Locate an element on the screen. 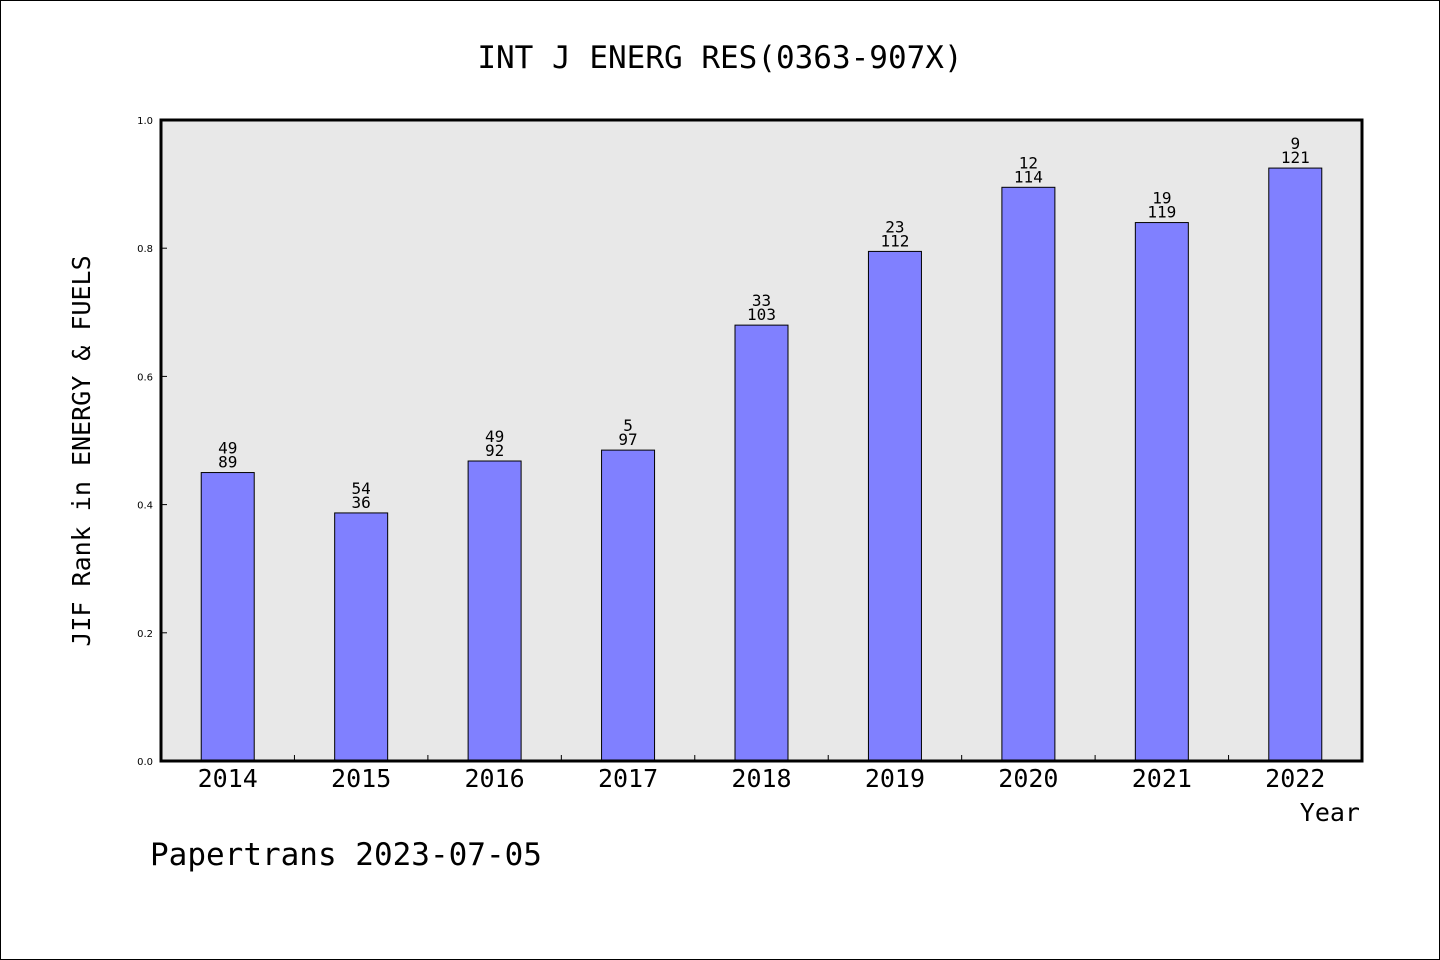  bar-total-label: 92 is located at coordinates (494, 450).